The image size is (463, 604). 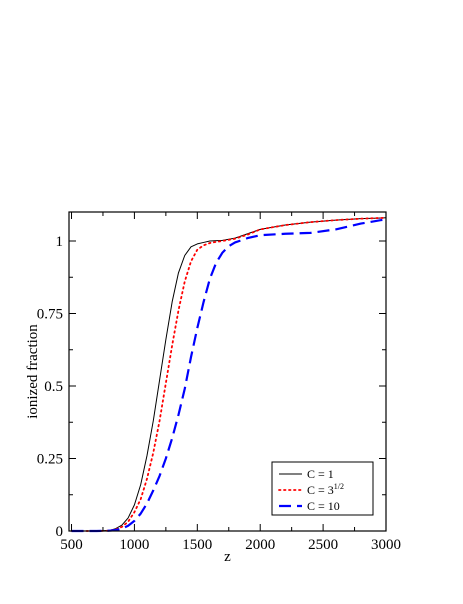 I want to click on y-axis-title: ionized fraction, so click(x=33, y=371).